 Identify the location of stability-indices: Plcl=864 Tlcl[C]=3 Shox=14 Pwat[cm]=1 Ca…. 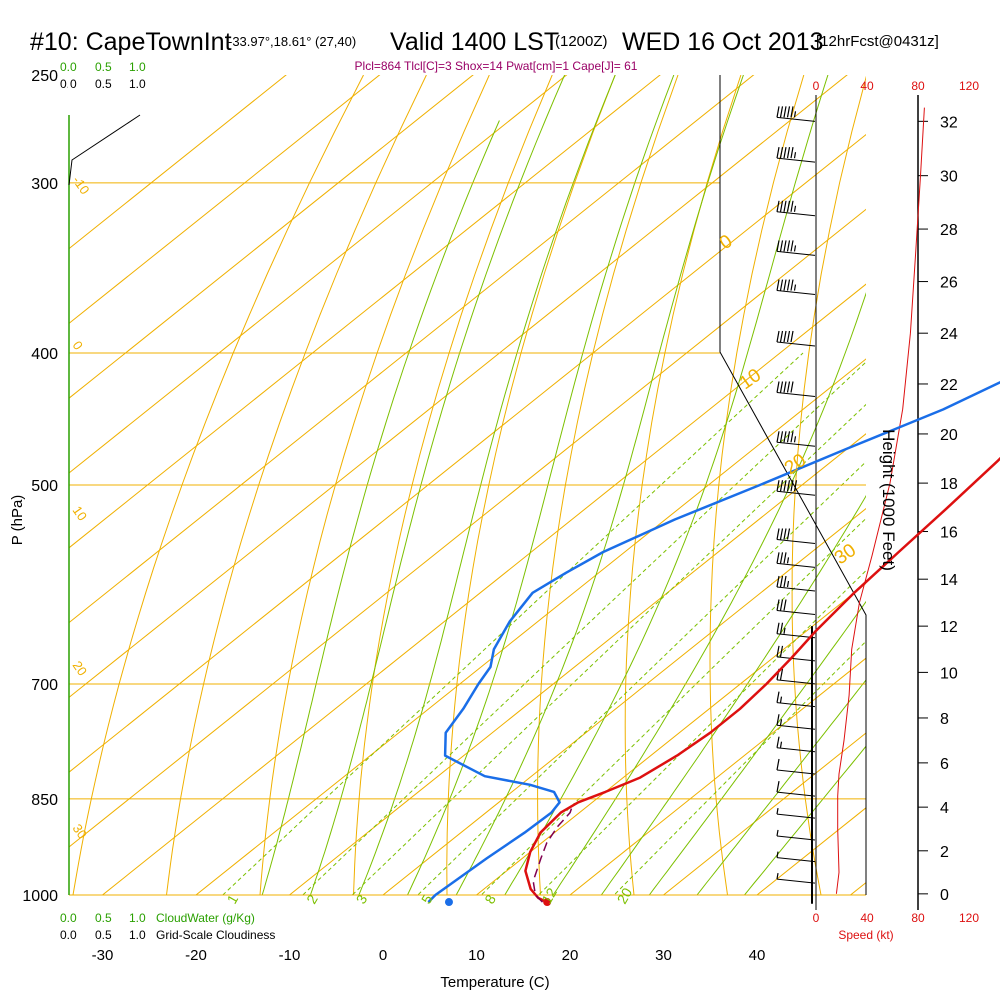
(496, 66).